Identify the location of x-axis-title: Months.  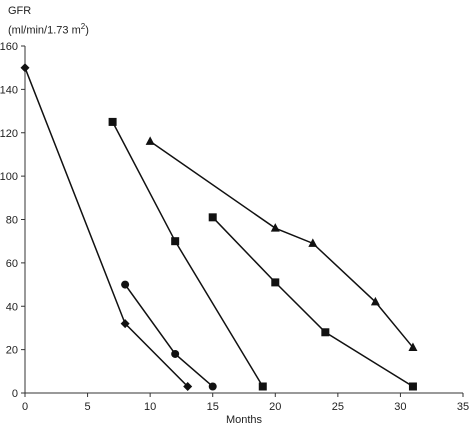
(244, 419).